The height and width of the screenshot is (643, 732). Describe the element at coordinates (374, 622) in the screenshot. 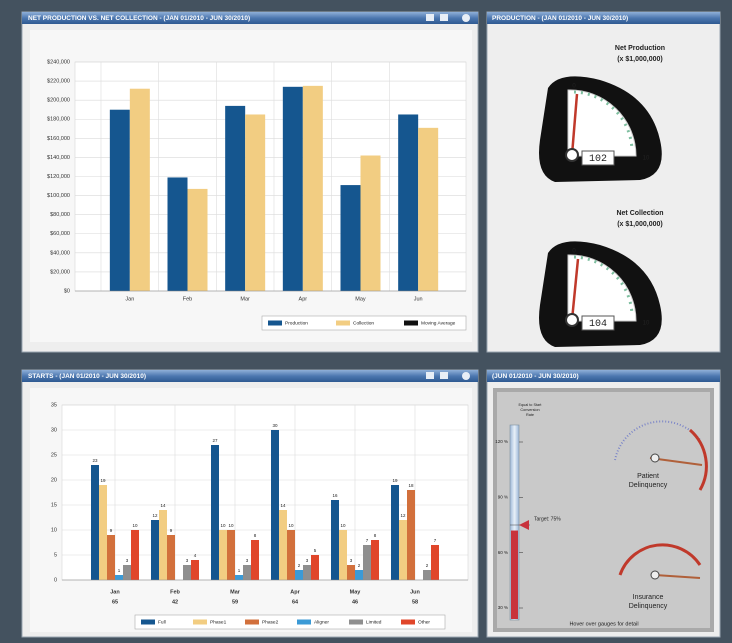

I see `legend-label: Limited` at that location.